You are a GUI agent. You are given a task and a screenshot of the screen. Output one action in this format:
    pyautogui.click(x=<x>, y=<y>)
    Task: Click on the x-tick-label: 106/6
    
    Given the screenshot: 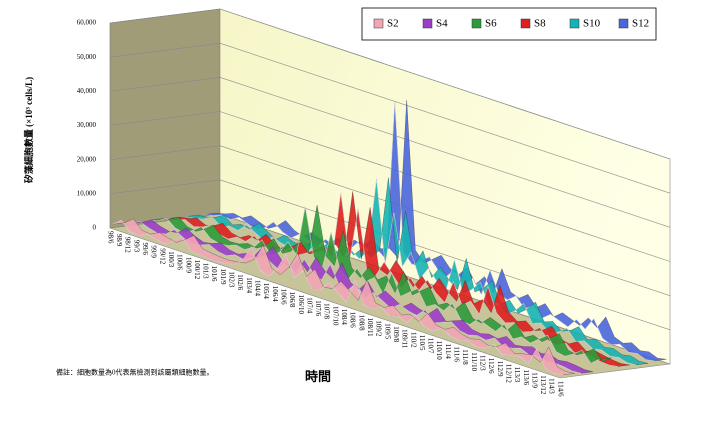 What is the action you would take?
    pyautogui.click(x=283, y=297)
    